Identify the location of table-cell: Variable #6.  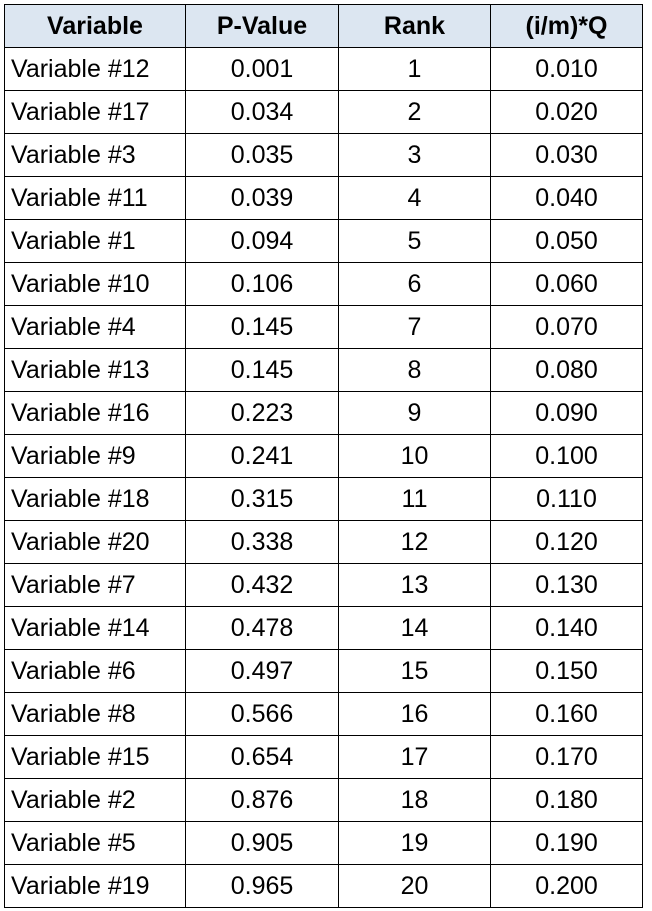
(95, 671).